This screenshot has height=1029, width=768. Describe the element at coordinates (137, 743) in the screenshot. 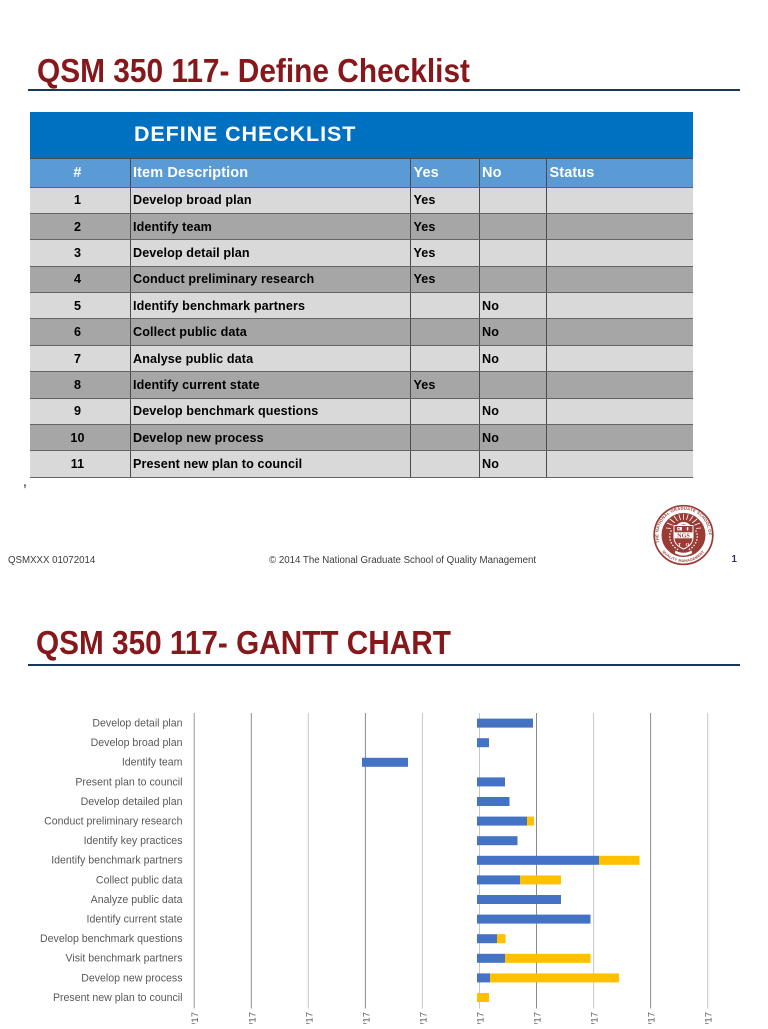

I see `svg-text: Develop broad plan` at that location.